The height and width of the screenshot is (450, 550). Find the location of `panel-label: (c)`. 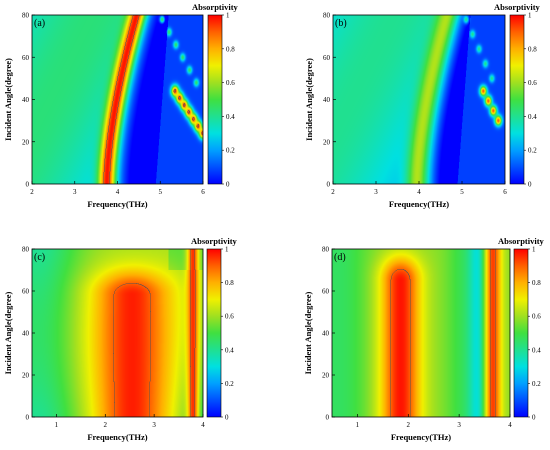

panel-label: (c) is located at coordinates (39, 257).